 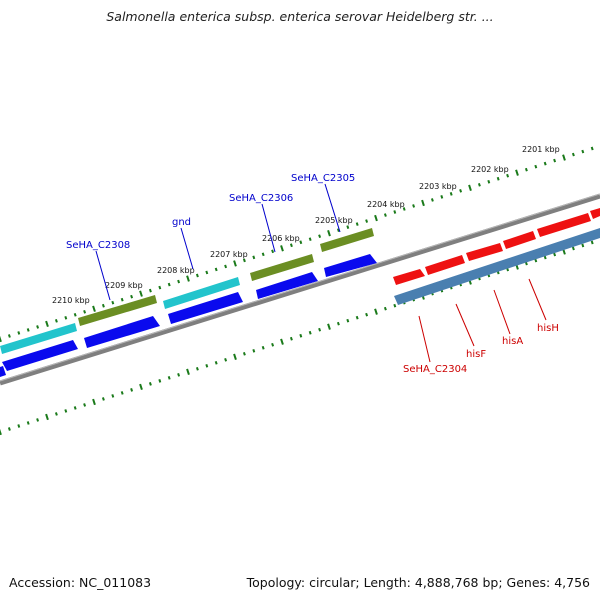 What do you see at coordinates (281, 238) in the screenshot?
I see `ruler-label: 2206 kbp` at bounding box center [281, 238].